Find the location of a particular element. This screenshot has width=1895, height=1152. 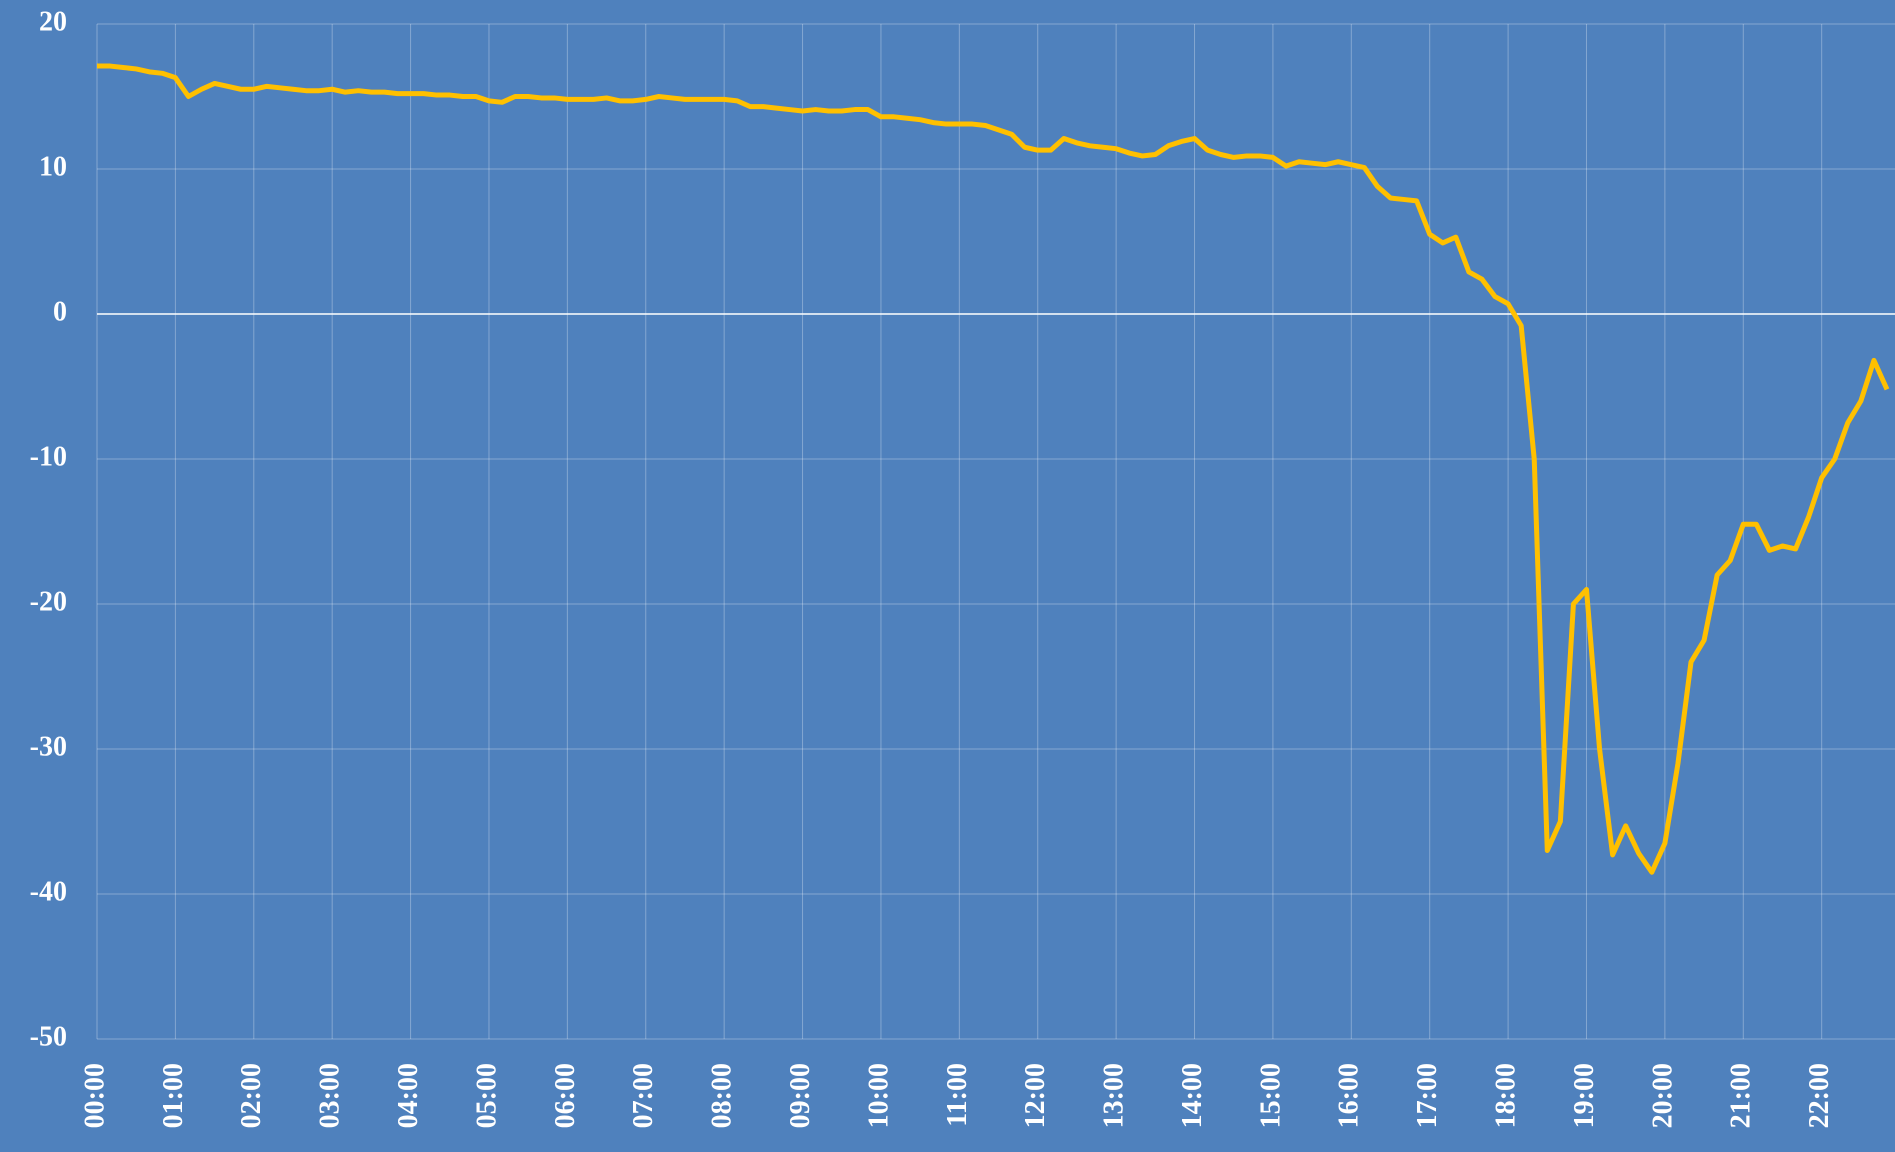

x-tick-label: 10:00 is located at coordinates (878, 1095).